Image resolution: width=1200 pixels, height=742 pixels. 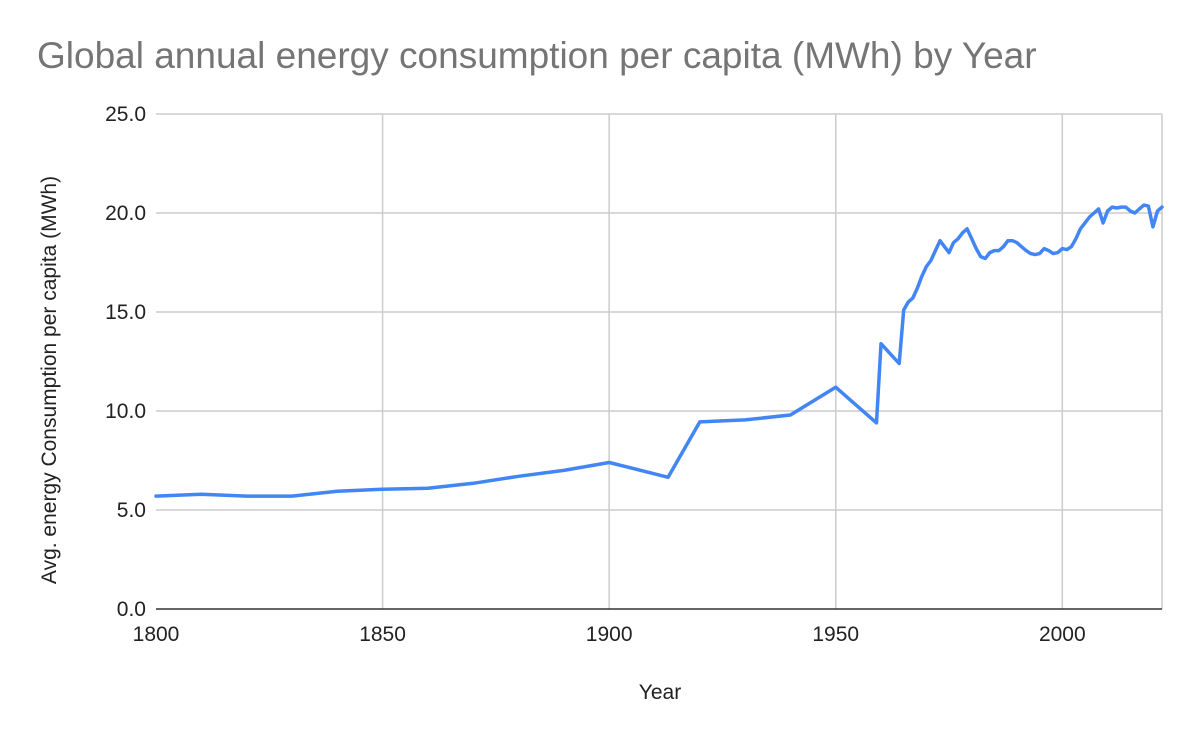 I want to click on x-tick-label: 1900, so click(x=609, y=634).